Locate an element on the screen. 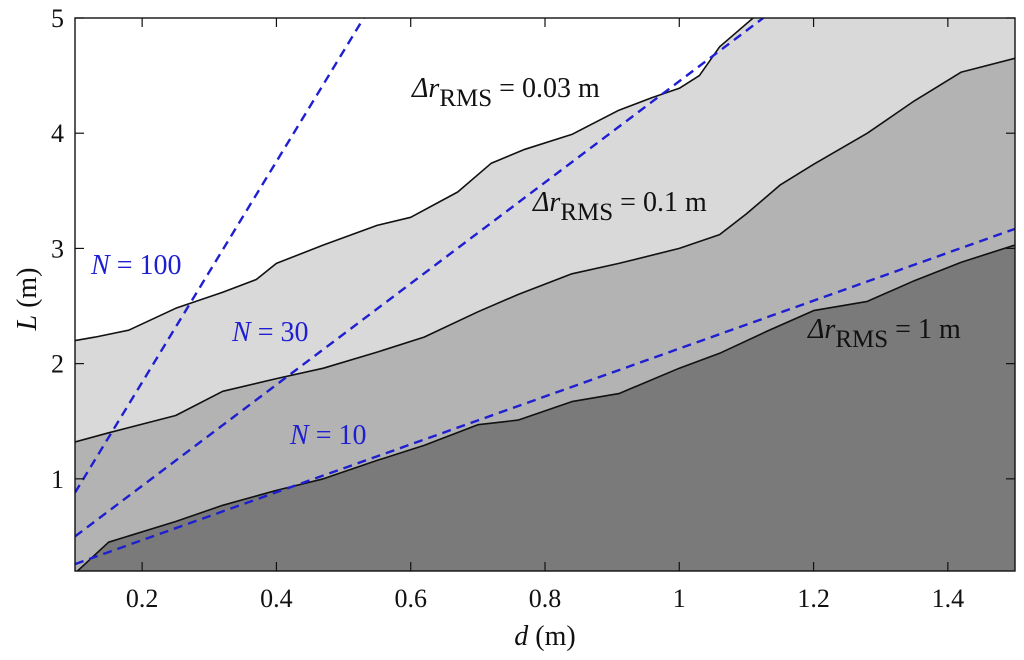 The image size is (1024, 660). y-tick-label: 1 is located at coordinates (57, 479).